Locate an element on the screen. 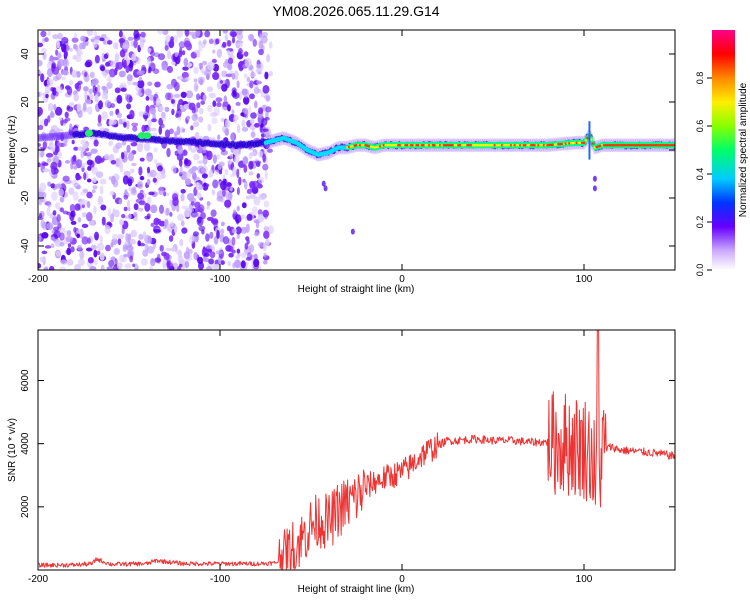 This screenshot has width=750, height=600. y-tick-label: -20 is located at coordinates (25, 197).